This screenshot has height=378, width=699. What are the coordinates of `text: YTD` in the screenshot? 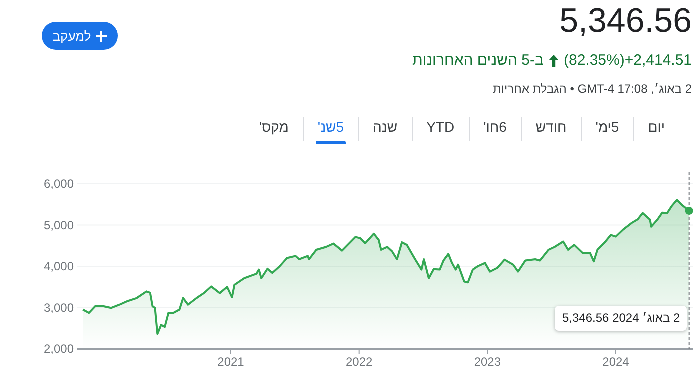 It's located at (440, 129).